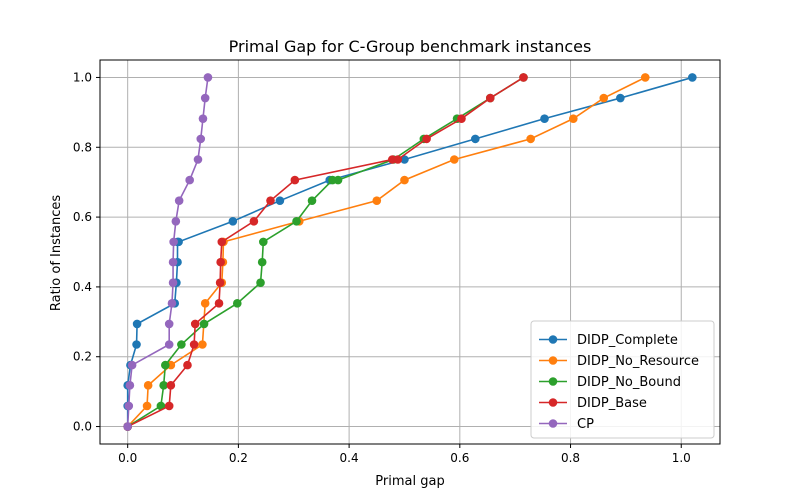  What do you see at coordinates (82, 287) in the screenshot?
I see `y-tick-label: 0.4` at bounding box center [82, 287].